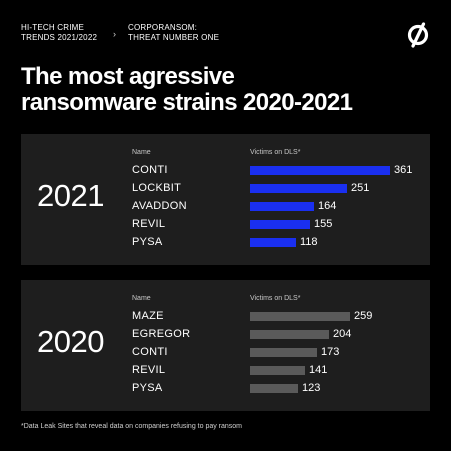 This screenshot has height=451, width=451. I want to click on bar-value-label: 164, so click(327, 206).